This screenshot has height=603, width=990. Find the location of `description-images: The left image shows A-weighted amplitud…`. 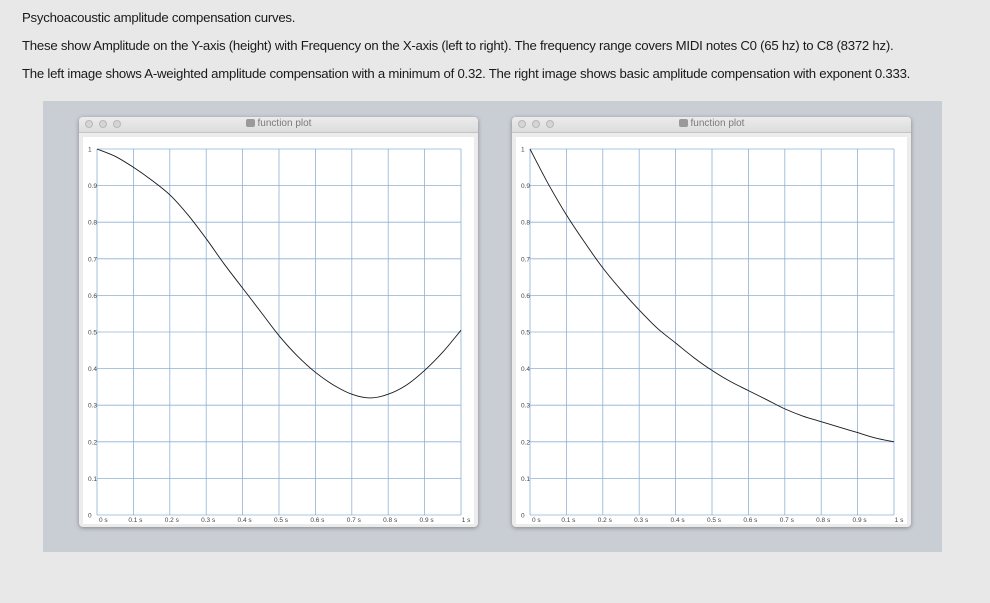

description-images: The left image shows A-weighted amplitud… is located at coordinates (466, 73).